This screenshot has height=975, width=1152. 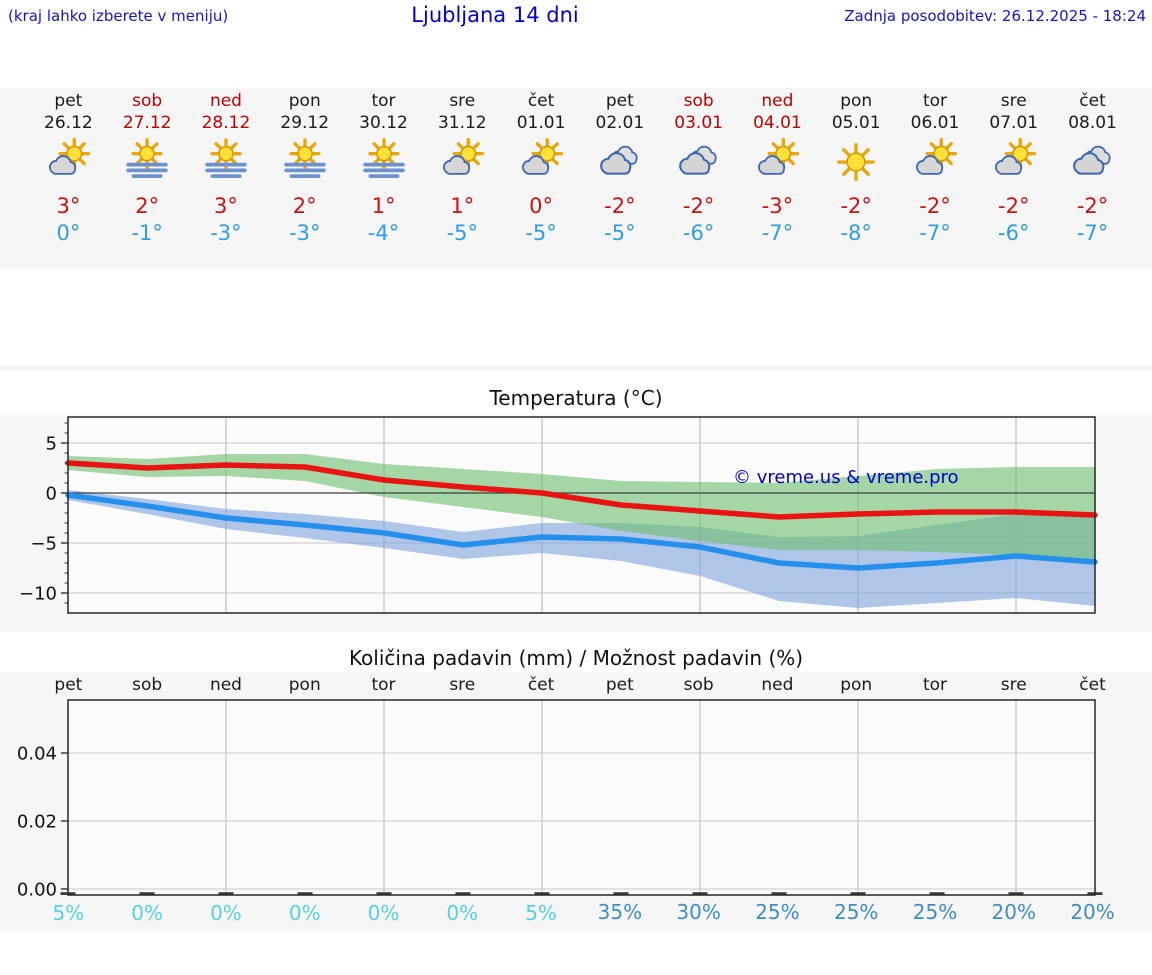 I want to click on forecast-day-column: tor 06.01 -2° -7°, so click(x=935, y=168).